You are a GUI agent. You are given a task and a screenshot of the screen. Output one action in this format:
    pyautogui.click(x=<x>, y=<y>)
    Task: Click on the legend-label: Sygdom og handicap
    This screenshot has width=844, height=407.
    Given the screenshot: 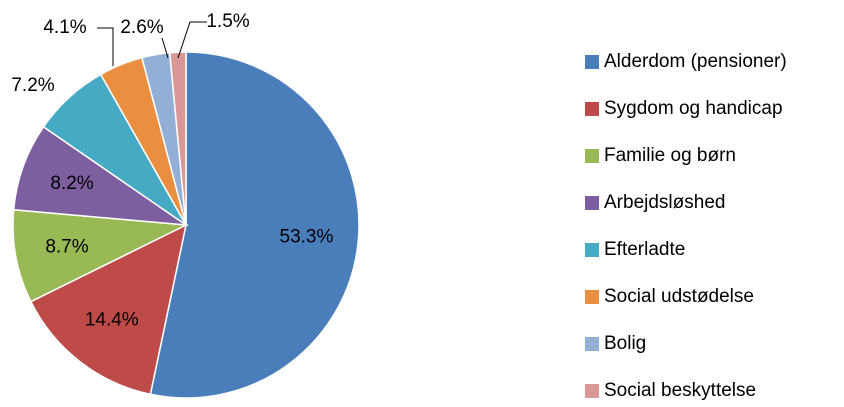 What is the action you would take?
    pyautogui.click(x=693, y=108)
    